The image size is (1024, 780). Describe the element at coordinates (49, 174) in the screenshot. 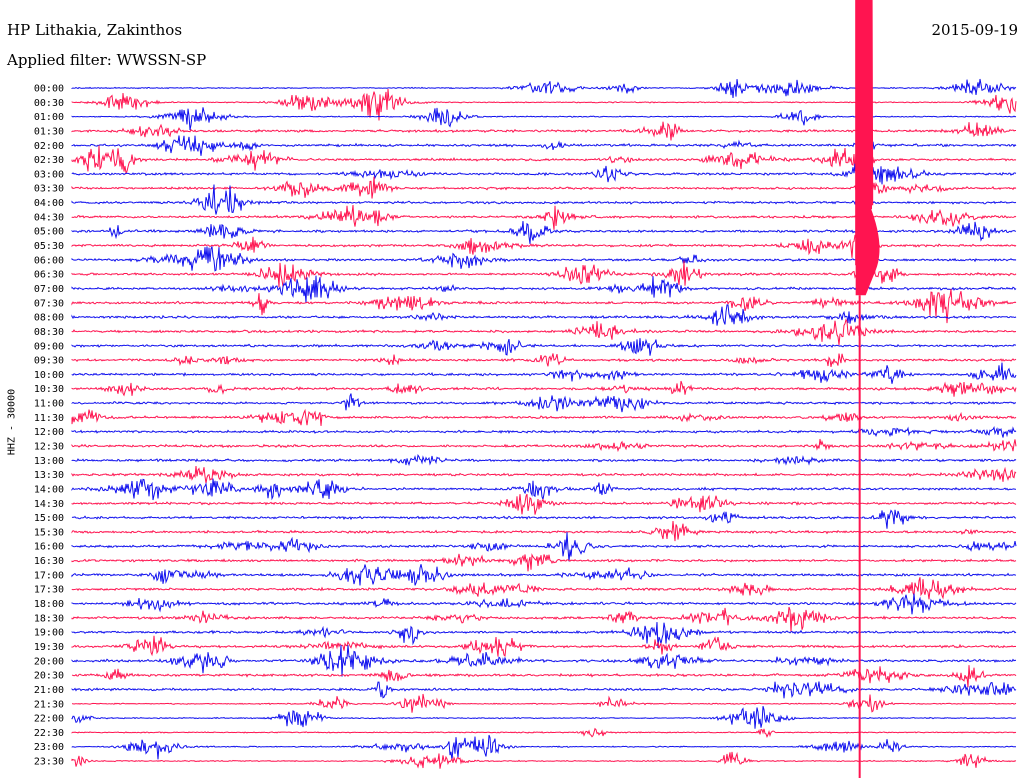

I see `time-tick-label: 03:00` at that location.